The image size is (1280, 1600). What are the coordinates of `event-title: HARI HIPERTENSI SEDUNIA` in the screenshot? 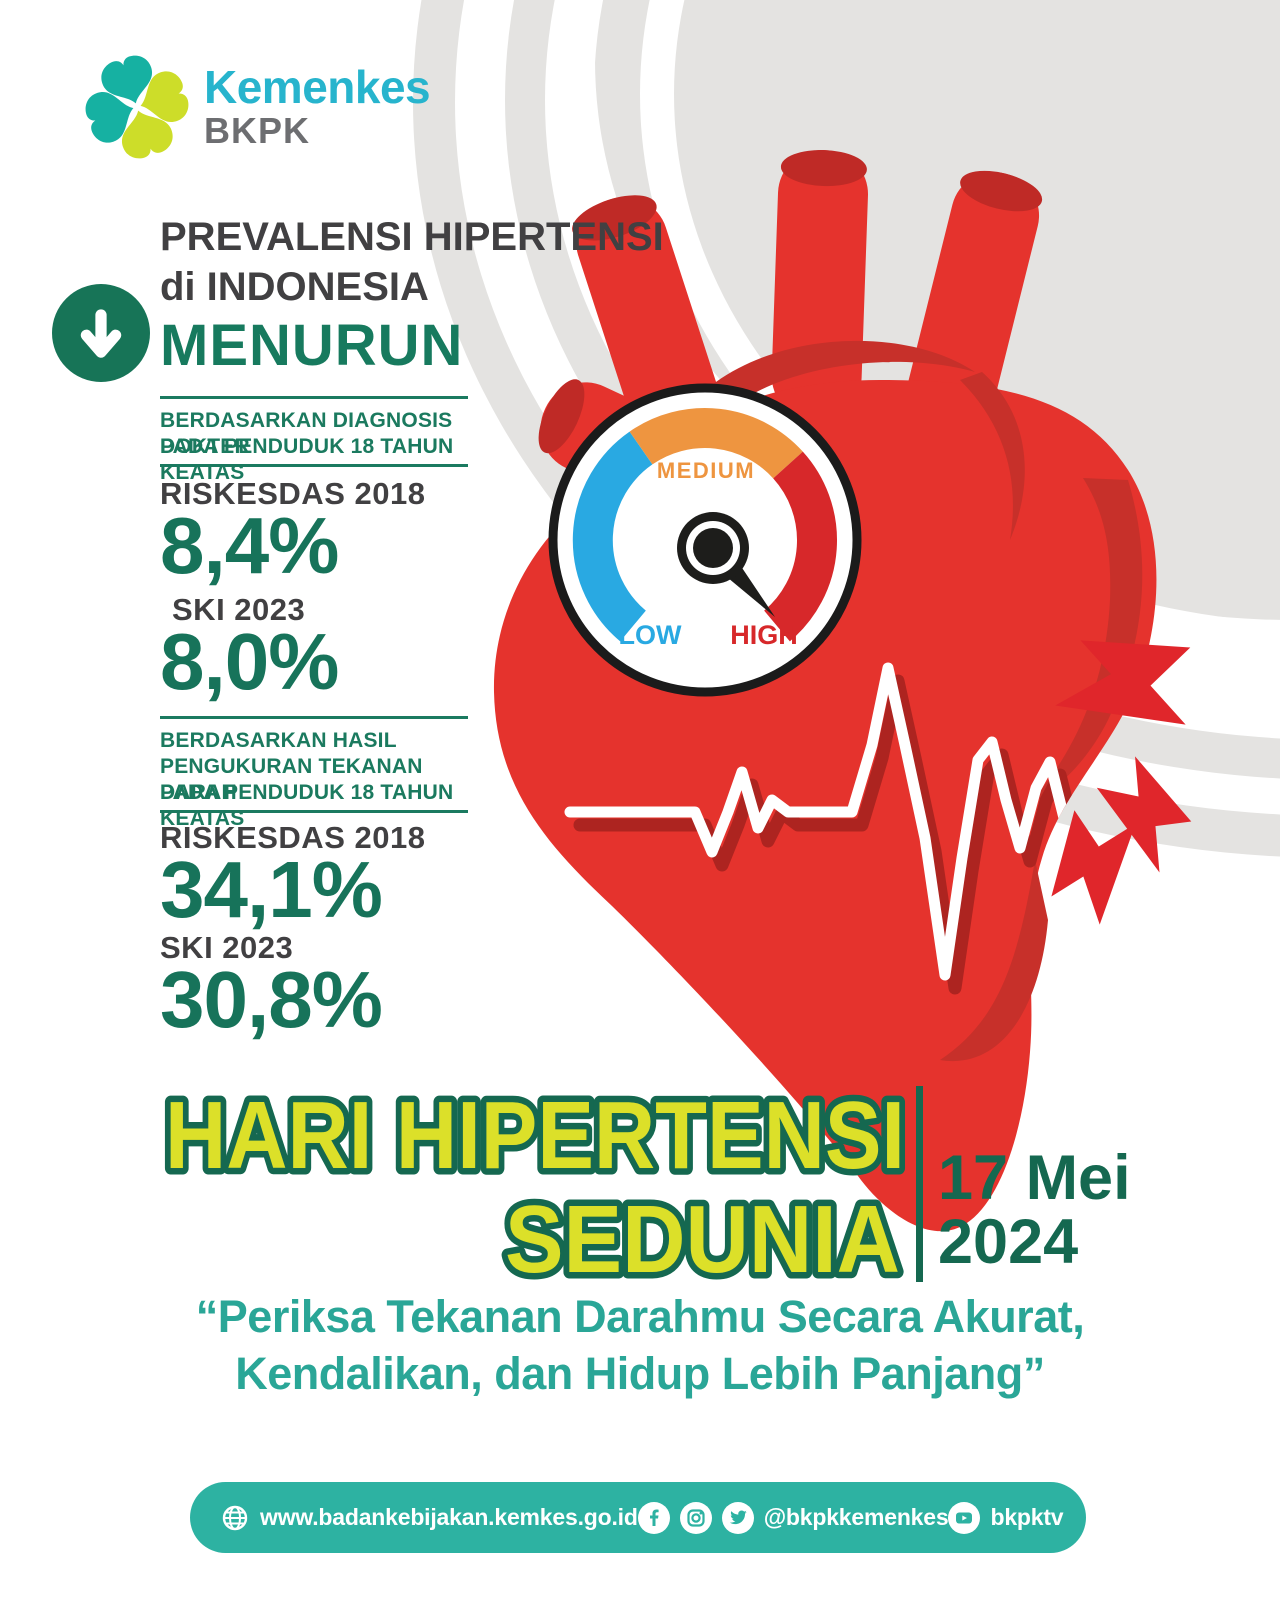 It's located at (535, 1182).